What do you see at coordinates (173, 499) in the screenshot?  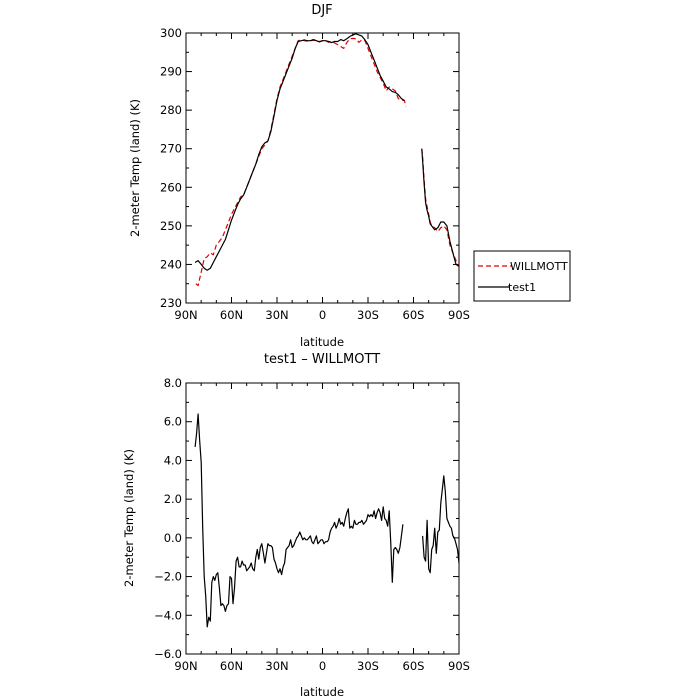 I see `bottom-y-tick-label: 2.0` at bounding box center [173, 499].